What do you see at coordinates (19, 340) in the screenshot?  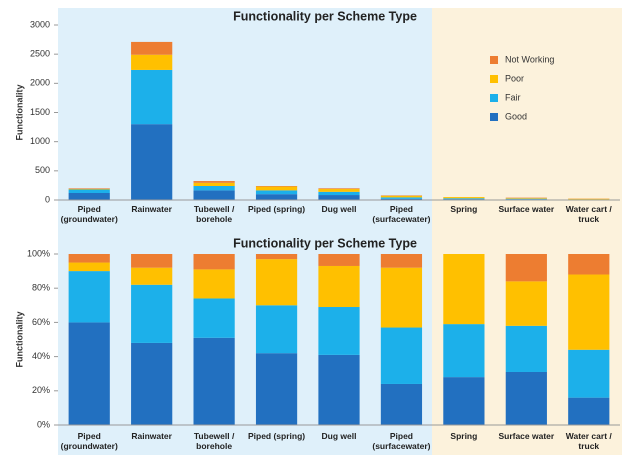 I see `y-axis-label: Functionality` at bounding box center [19, 340].